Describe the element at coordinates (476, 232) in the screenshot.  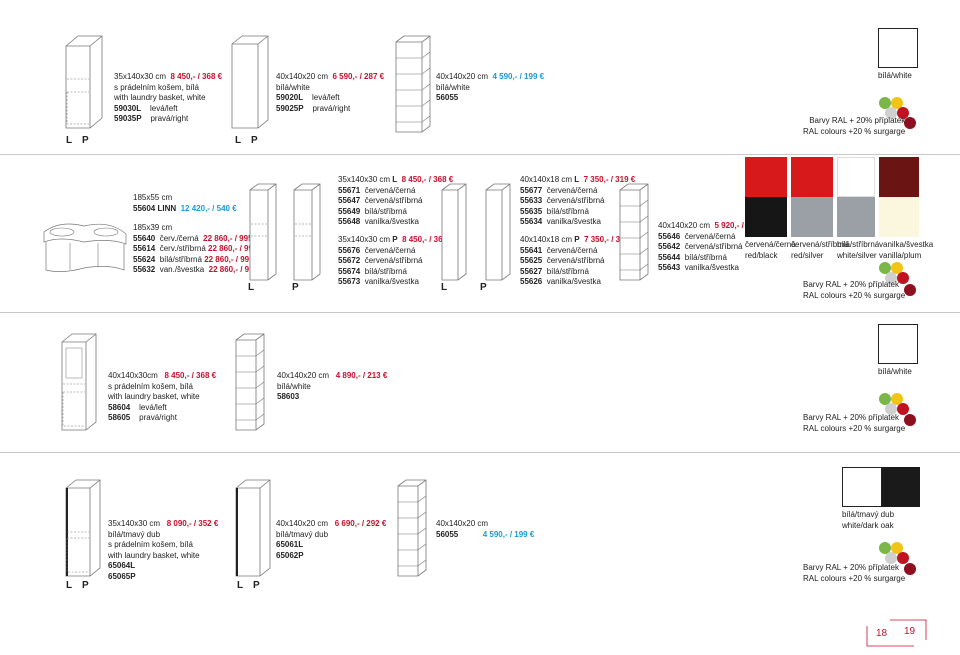
I see `cabinet-pair-b-drawing` at that location.